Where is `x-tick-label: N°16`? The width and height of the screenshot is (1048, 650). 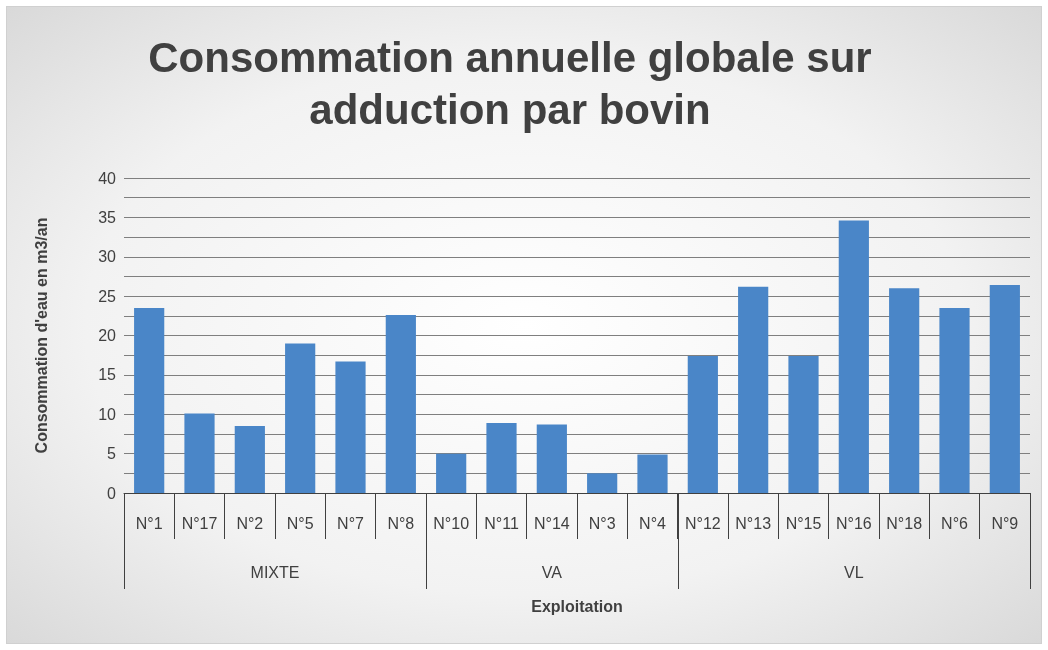 x-tick-label: N°16 is located at coordinates (853, 523).